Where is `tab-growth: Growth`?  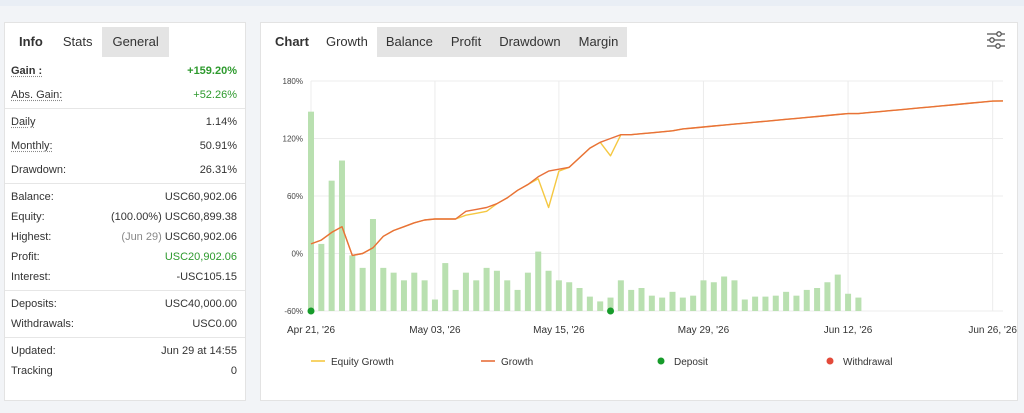 tab-growth: Growth is located at coordinates (346, 42).